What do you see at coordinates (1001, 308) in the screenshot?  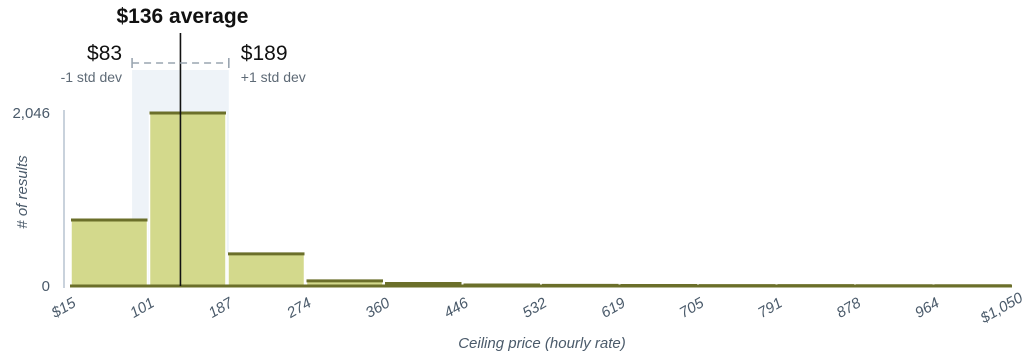 I see `x-tick-label: $1,050` at bounding box center [1001, 308].